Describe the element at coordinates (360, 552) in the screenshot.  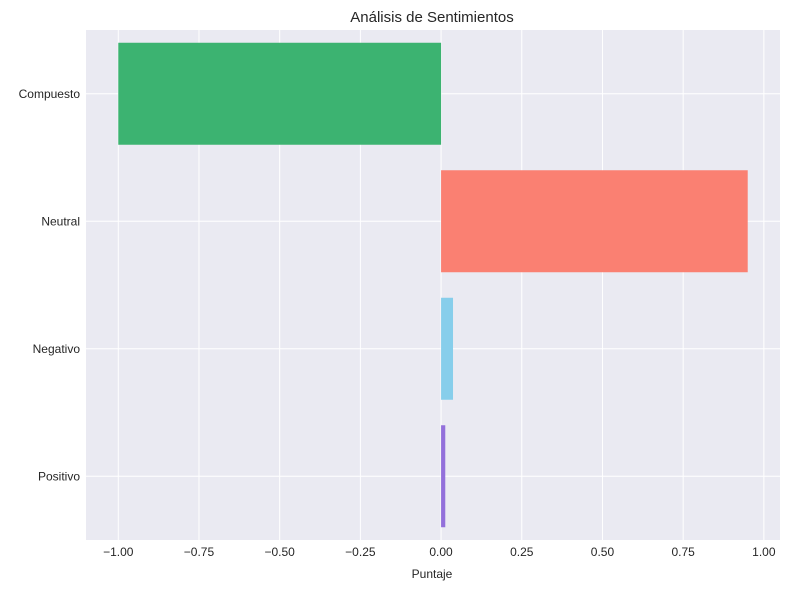
I see `x-tick-label: −0.25` at that location.